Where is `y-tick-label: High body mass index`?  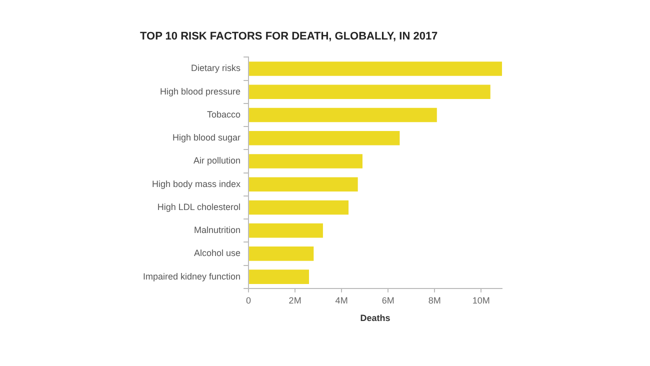 y-tick-label: High body mass index is located at coordinates (197, 183).